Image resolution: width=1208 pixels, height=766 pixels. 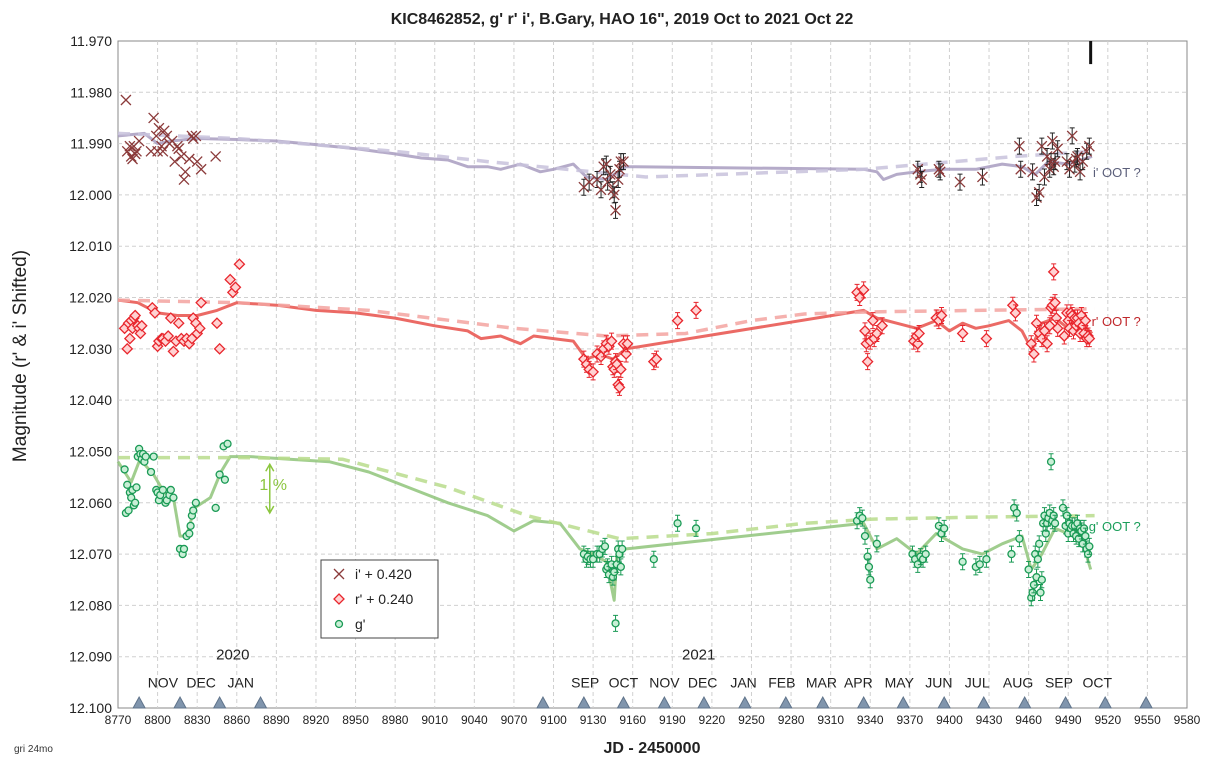 What do you see at coordinates (90, 657) in the screenshot?
I see `y-tick-label: 12.090` at bounding box center [90, 657].